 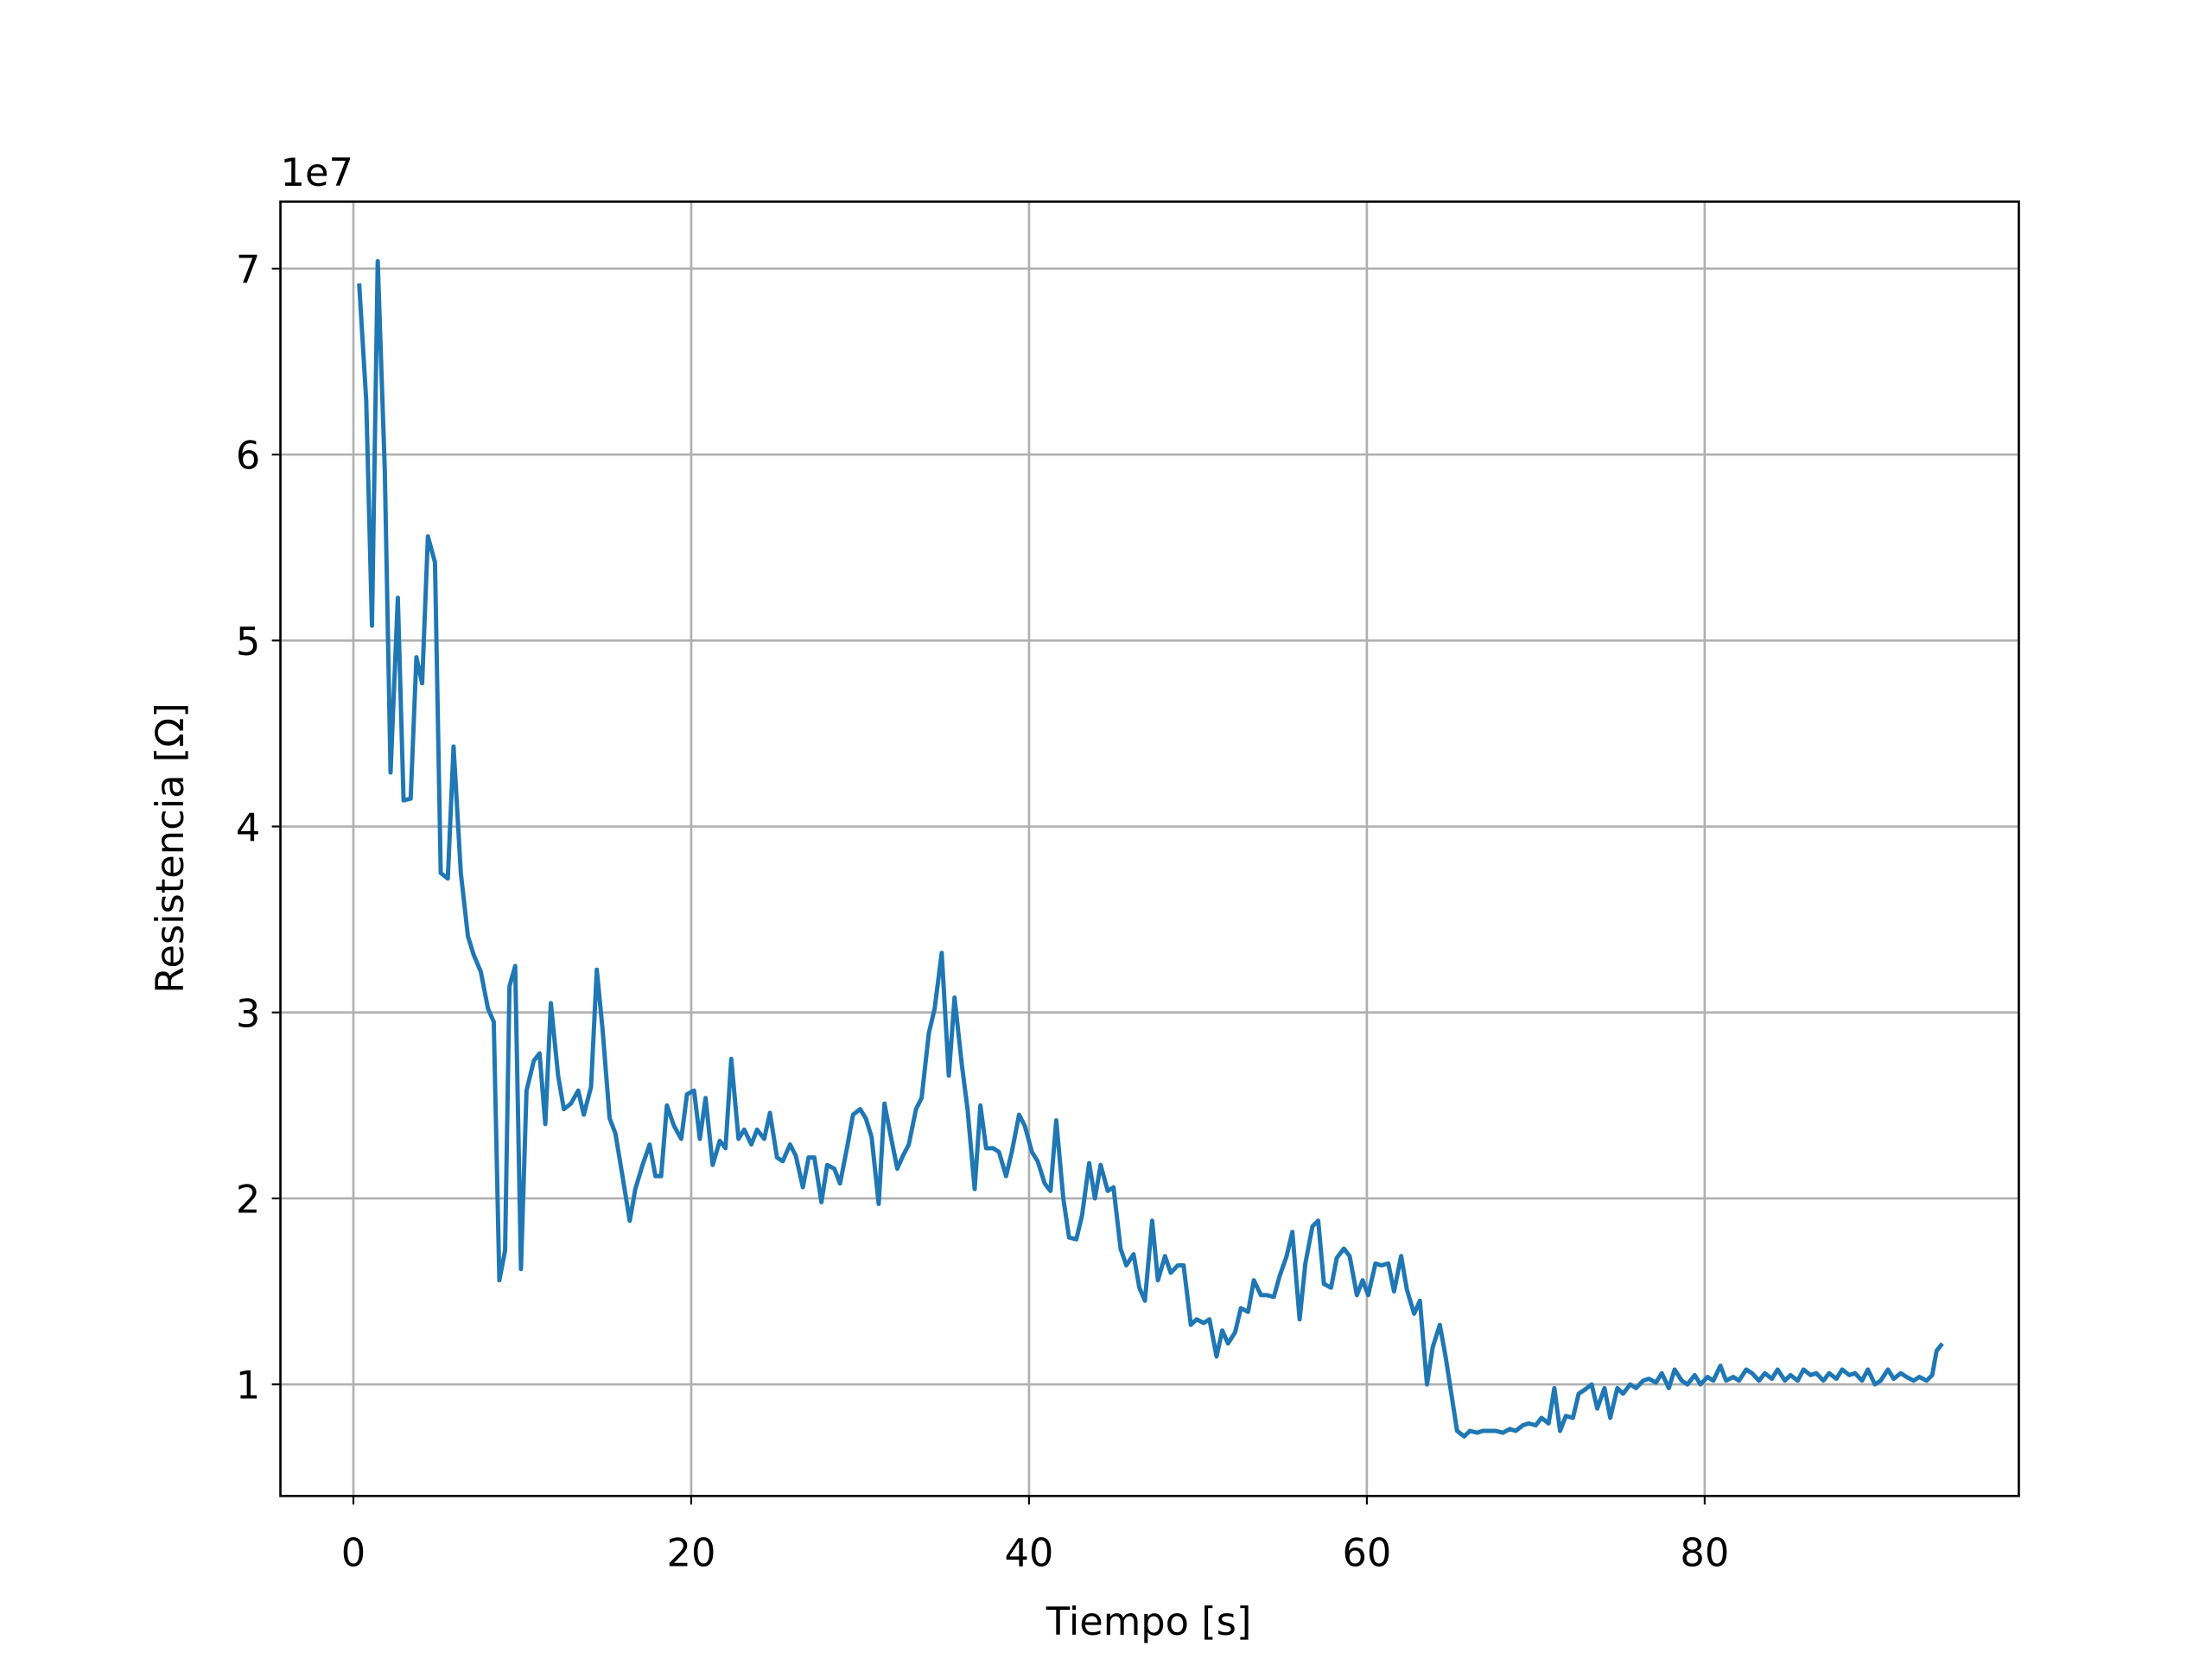 What do you see at coordinates (353, 1552) in the screenshot?
I see `x-tick-label: 0` at bounding box center [353, 1552].